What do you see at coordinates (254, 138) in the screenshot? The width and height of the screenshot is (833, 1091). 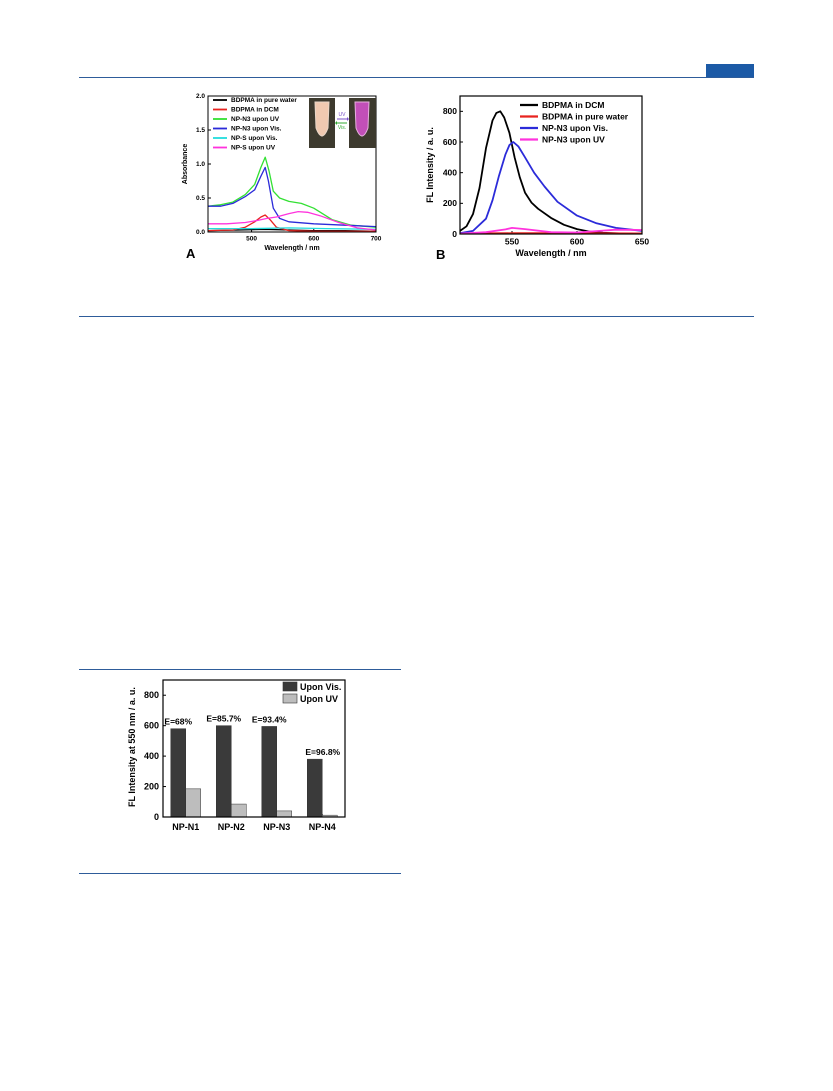 I see `legend-label: NP-S upon Vis.` at bounding box center [254, 138].